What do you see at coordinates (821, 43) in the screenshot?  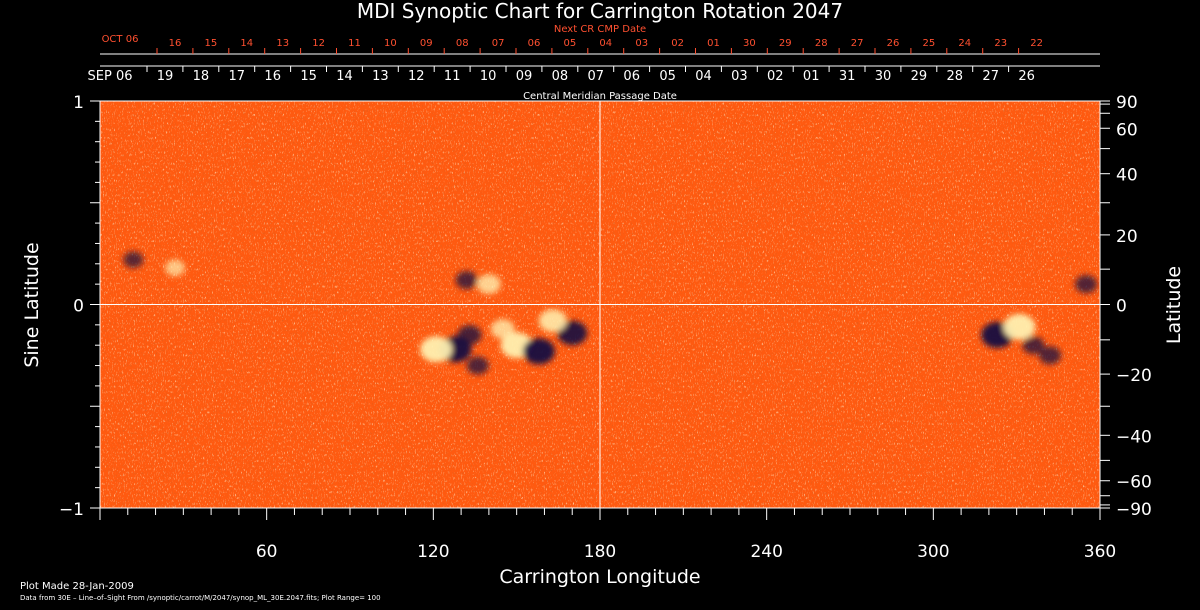 I see `next-cr-date-label: 28` at bounding box center [821, 43].